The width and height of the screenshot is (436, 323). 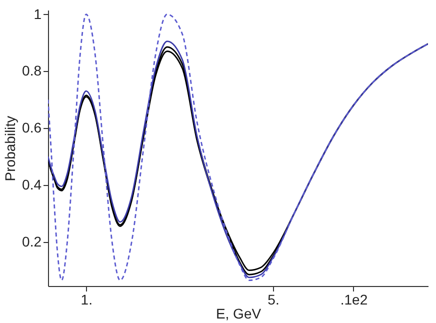 What do you see at coordinates (10, 149) in the screenshot?
I see `y-axis-title: Probability` at bounding box center [10, 149].